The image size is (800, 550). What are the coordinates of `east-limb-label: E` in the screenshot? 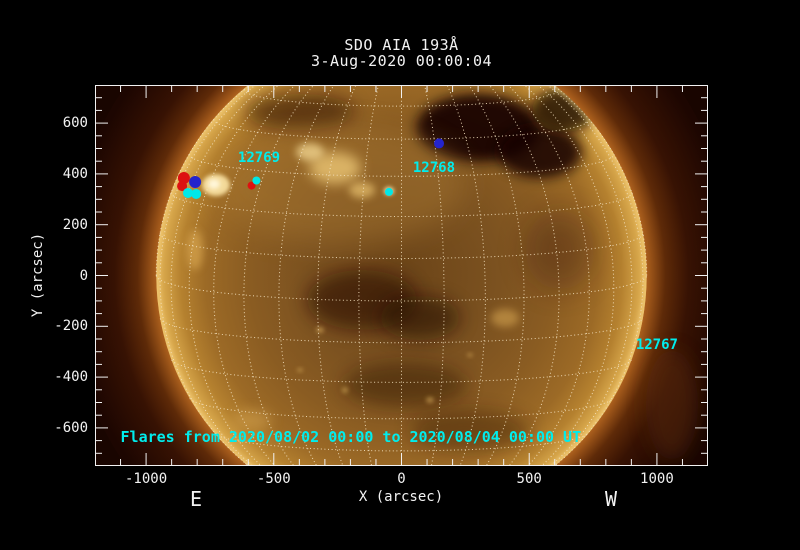 It's located at (196, 499).